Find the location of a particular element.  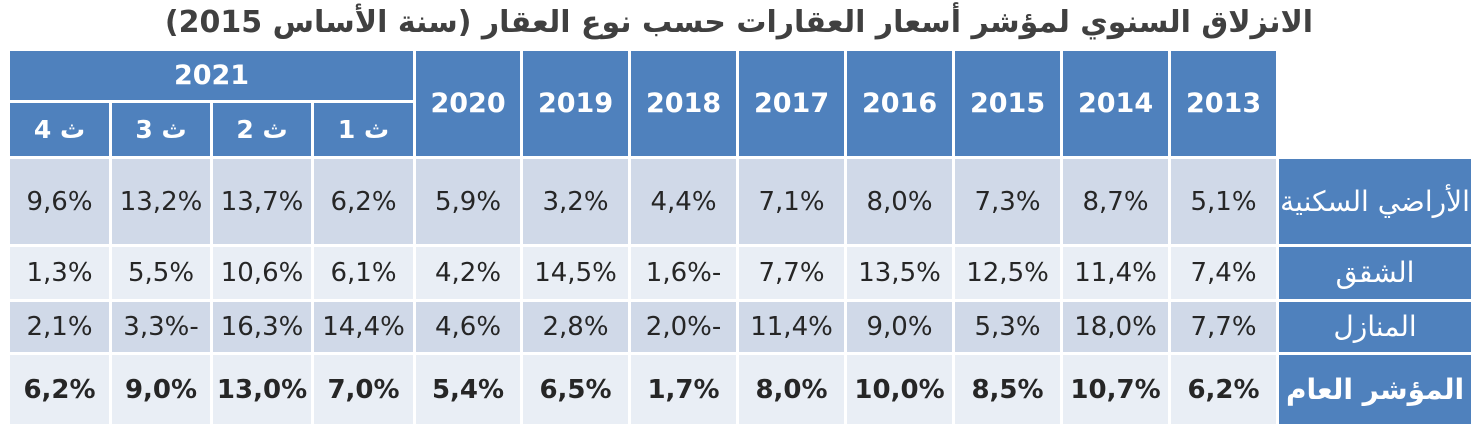

table-cell: 13,5% is located at coordinates (900, 273).